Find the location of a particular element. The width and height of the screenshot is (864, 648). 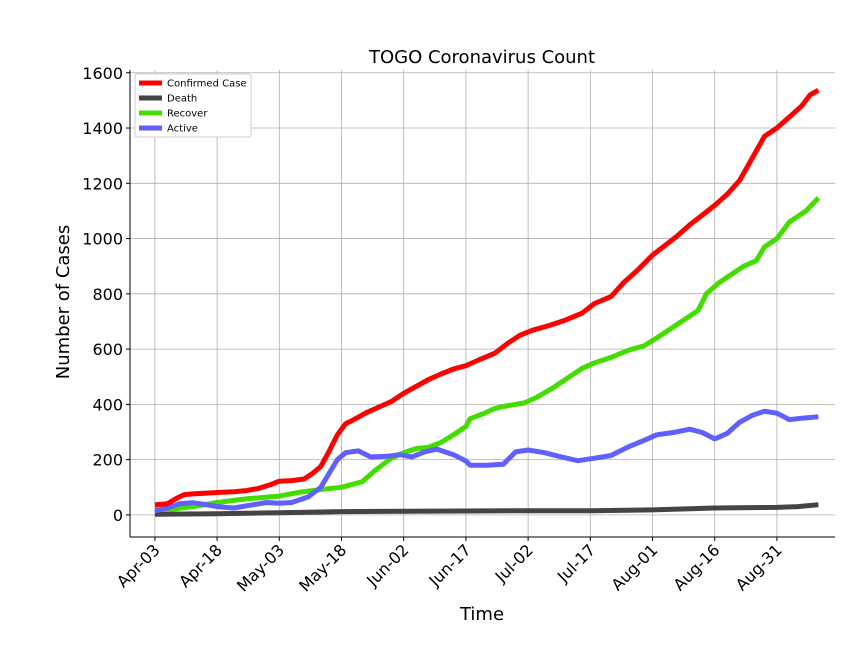

y-axis-title: Number of Cases is located at coordinates (63, 302).